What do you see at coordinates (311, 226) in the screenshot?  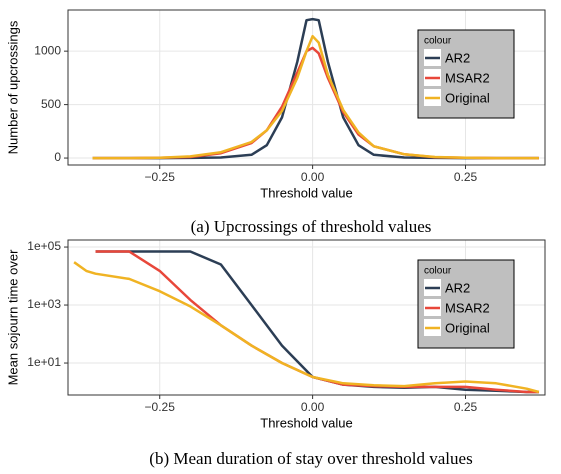 I see `caption: (a) Upcrossings of threshold values` at bounding box center [311, 226].